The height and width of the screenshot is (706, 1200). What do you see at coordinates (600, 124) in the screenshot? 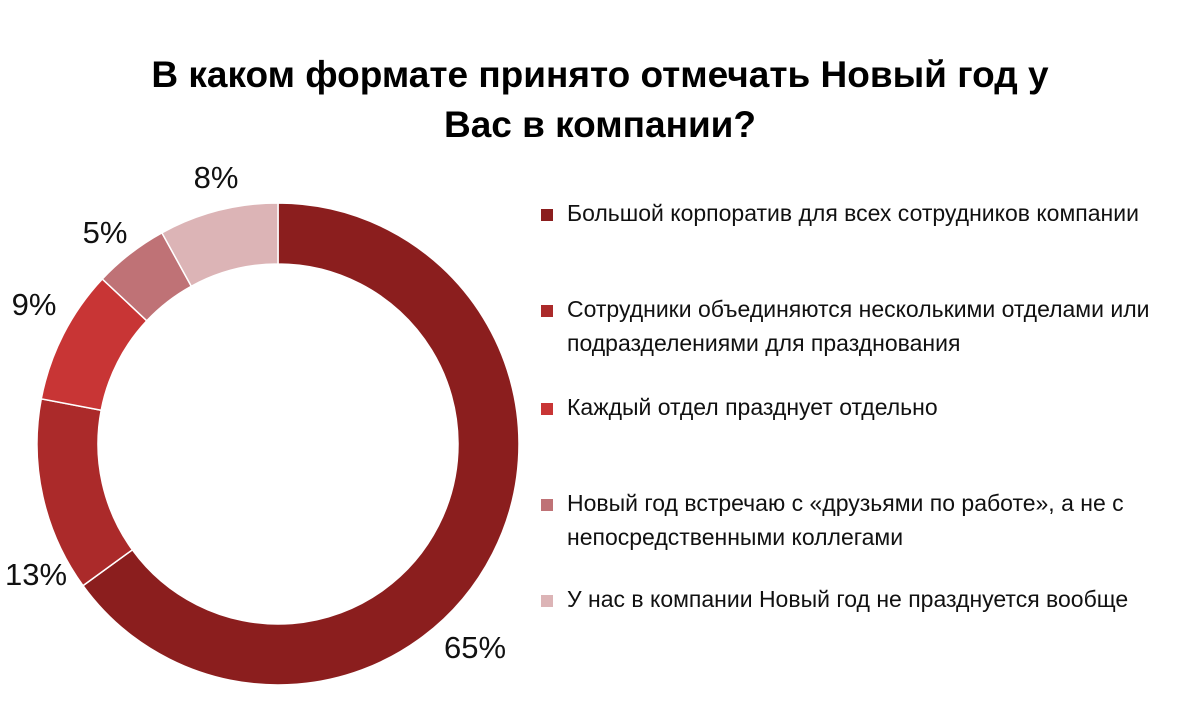
I see `chart-title-line-2: Вас в компании?` at bounding box center [600, 124].